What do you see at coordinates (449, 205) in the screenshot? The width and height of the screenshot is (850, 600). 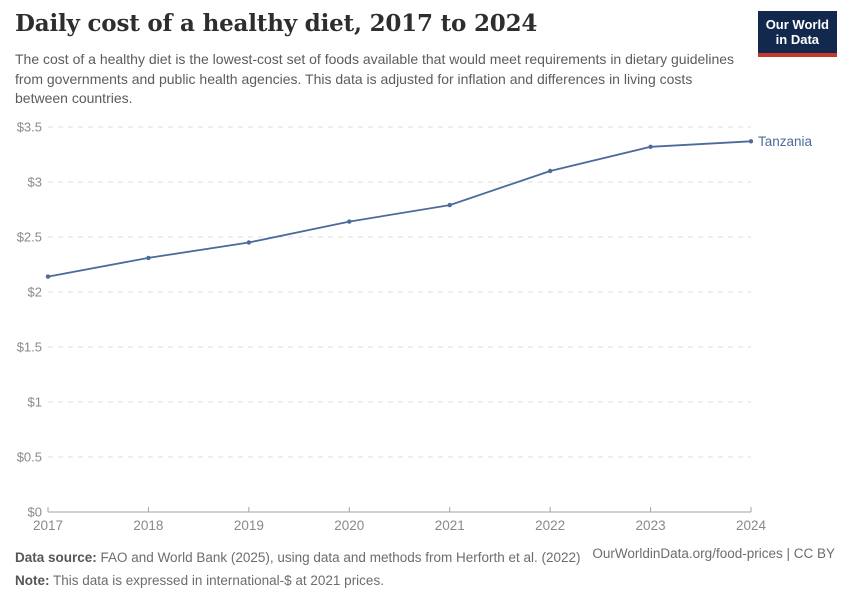 I see `data-point-2021` at bounding box center [449, 205].